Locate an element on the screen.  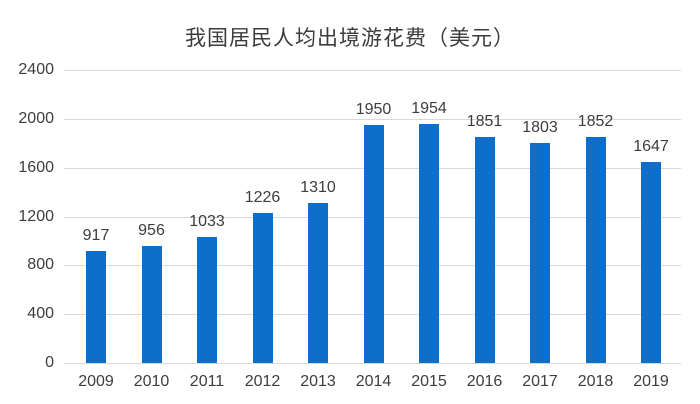
bar-column: 1647 is located at coordinates (651, 216).